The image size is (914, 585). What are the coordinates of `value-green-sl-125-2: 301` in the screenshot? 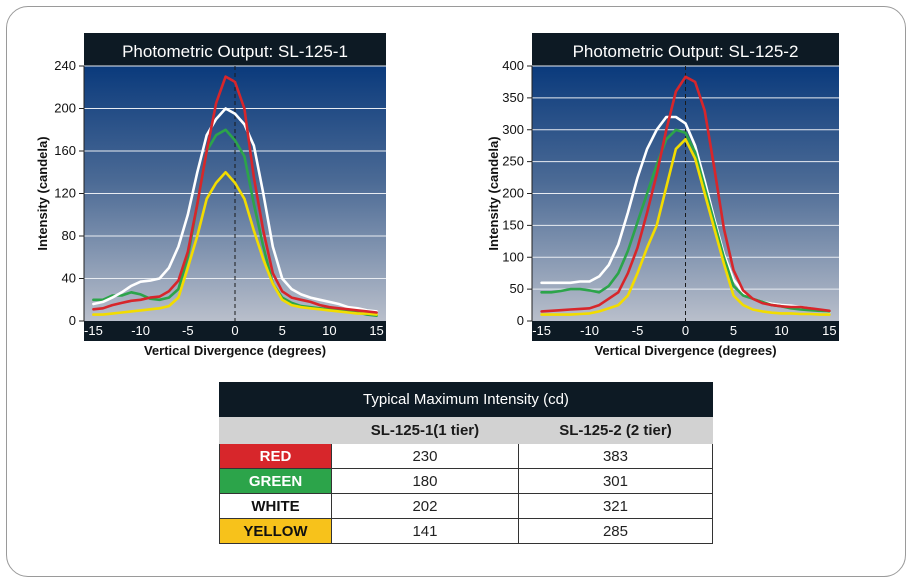 It's located at (615, 481).